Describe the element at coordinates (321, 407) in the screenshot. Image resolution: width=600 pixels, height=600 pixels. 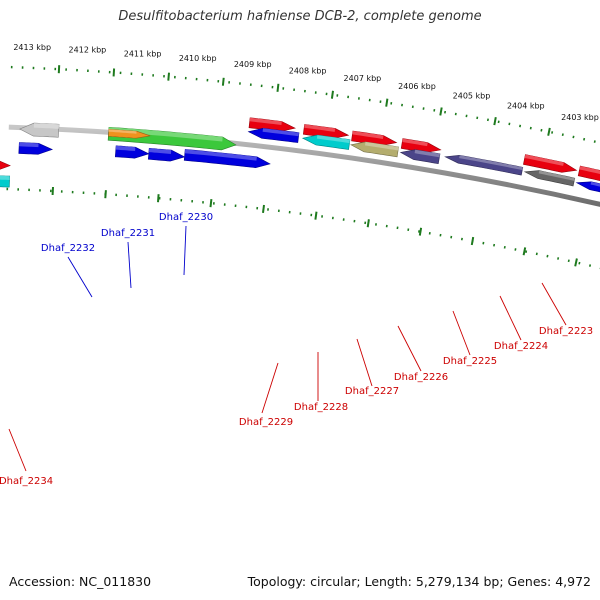
I see `gene-label: Dhaf_2228` at that location.